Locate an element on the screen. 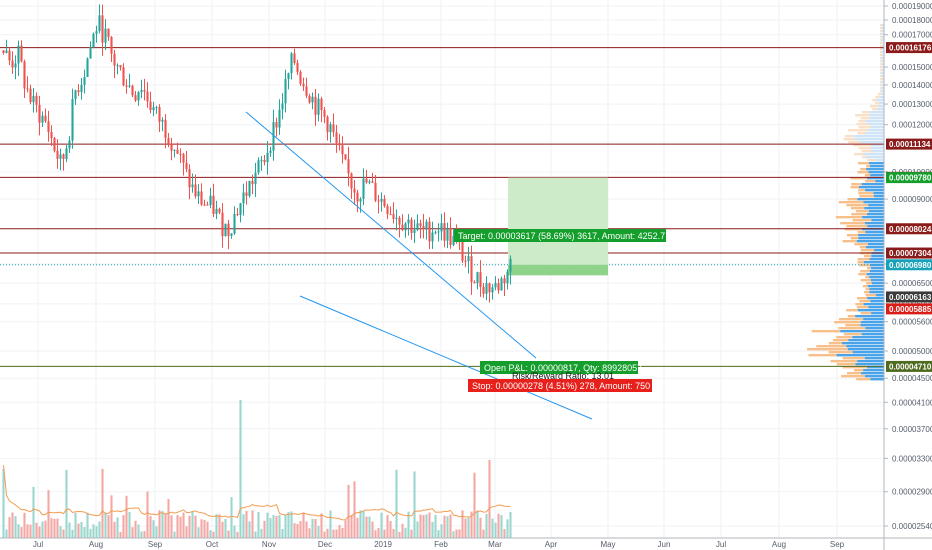 The height and width of the screenshot is (550, 932). profit-zone is located at coordinates (558, 270).